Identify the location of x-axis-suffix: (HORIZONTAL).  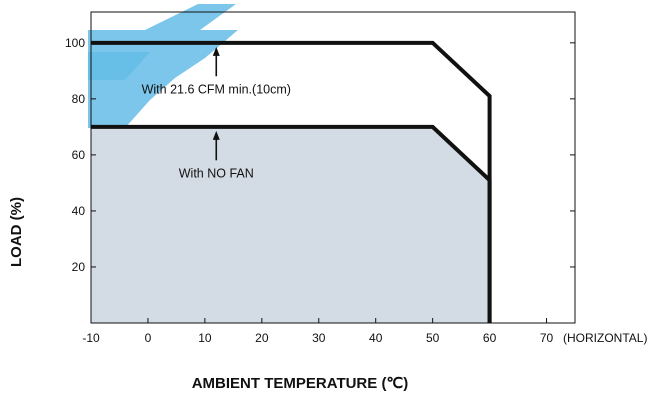
(605, 338).